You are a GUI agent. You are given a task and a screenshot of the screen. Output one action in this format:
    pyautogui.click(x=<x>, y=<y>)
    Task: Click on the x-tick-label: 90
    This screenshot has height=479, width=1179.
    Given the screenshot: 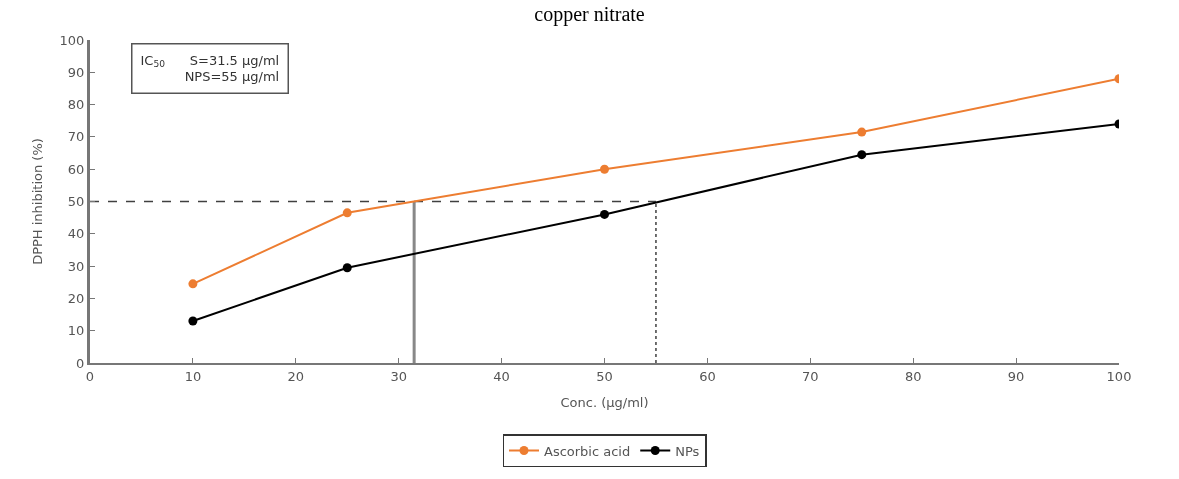 What is the action you would take?
    pyautogui.click(x=1016, y=376)
    